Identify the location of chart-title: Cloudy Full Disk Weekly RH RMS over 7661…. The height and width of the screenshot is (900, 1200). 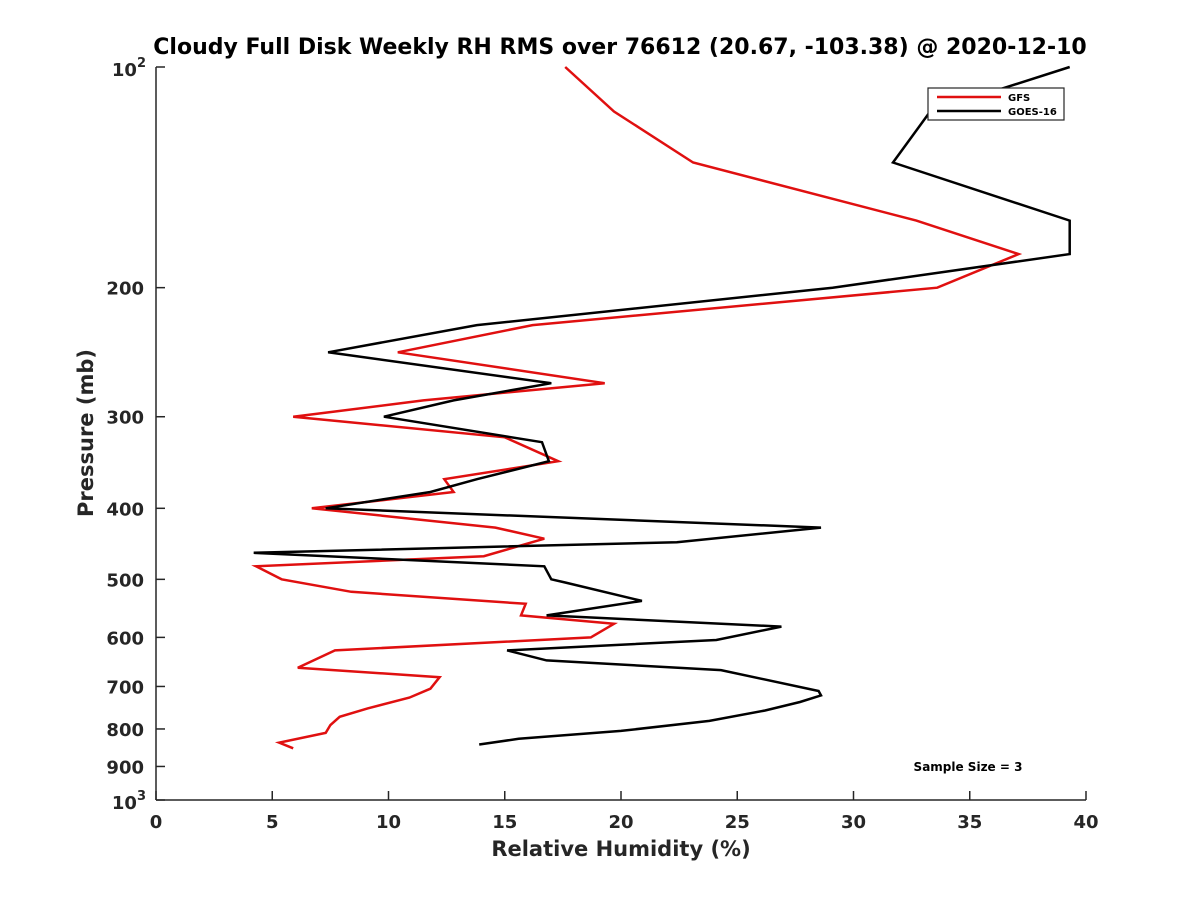
(619, 47).